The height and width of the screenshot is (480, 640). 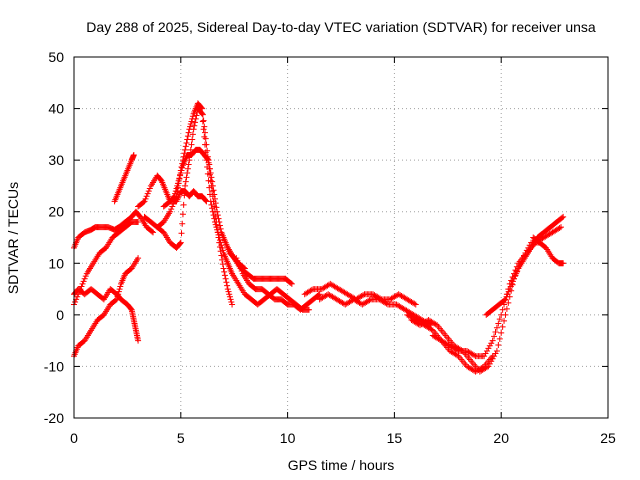 What do you see at coordinates (548, 250) in the screenshot?
I see `series-track-s` at bounding box center [548, 250].